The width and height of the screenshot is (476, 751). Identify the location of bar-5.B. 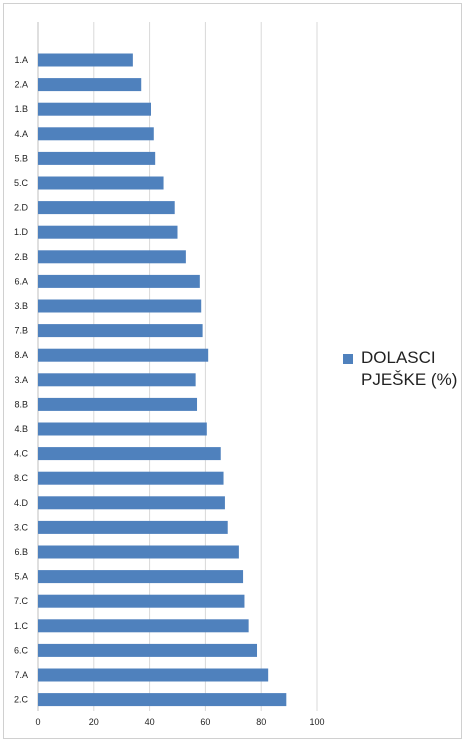
(97, 158).